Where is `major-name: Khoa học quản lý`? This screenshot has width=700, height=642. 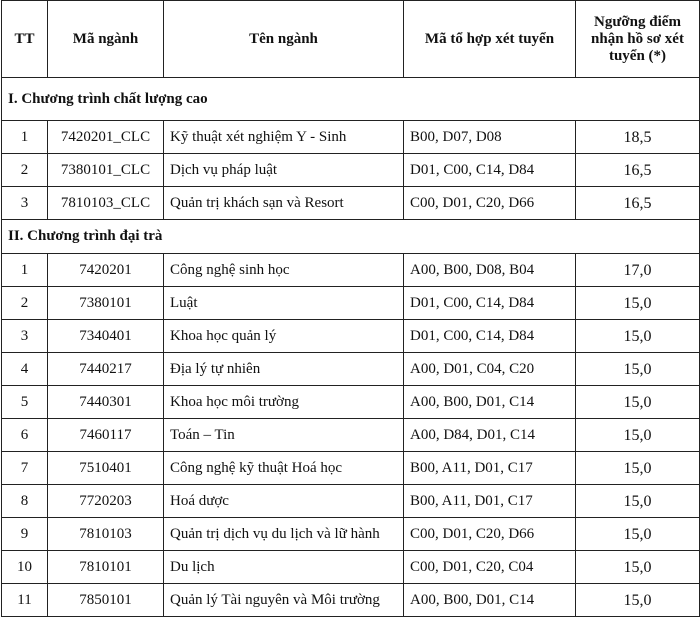
major-name: Khoa học quản lý is located at coordinates (283, 336).